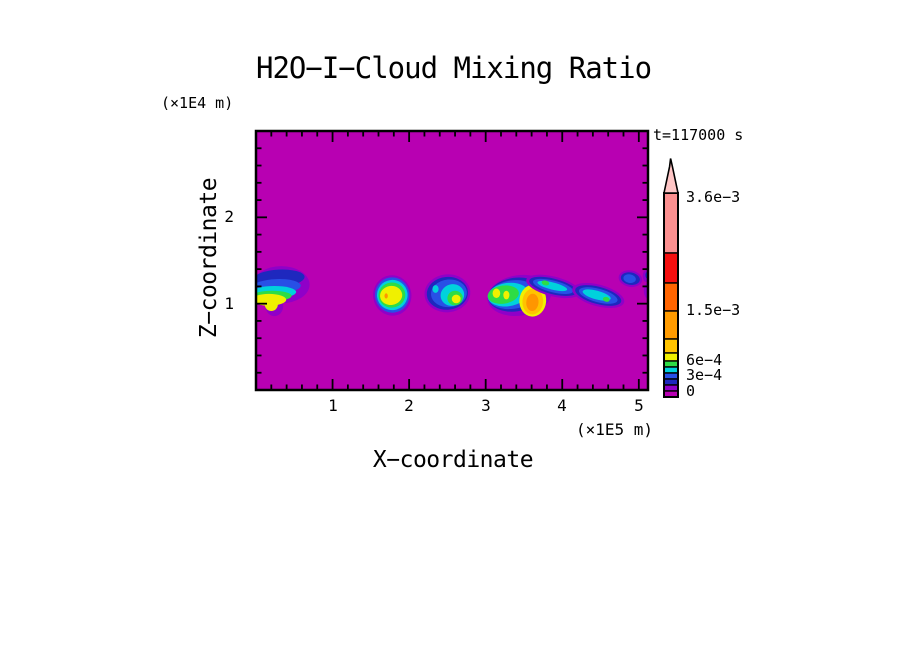 This screenshot has height=654, width=904. What do you see at coordinates (454, 68) in the screenshot?
I see `chart-title: H2O−I−Cloud Mixing Ratio` at bounding box center [454, 68].